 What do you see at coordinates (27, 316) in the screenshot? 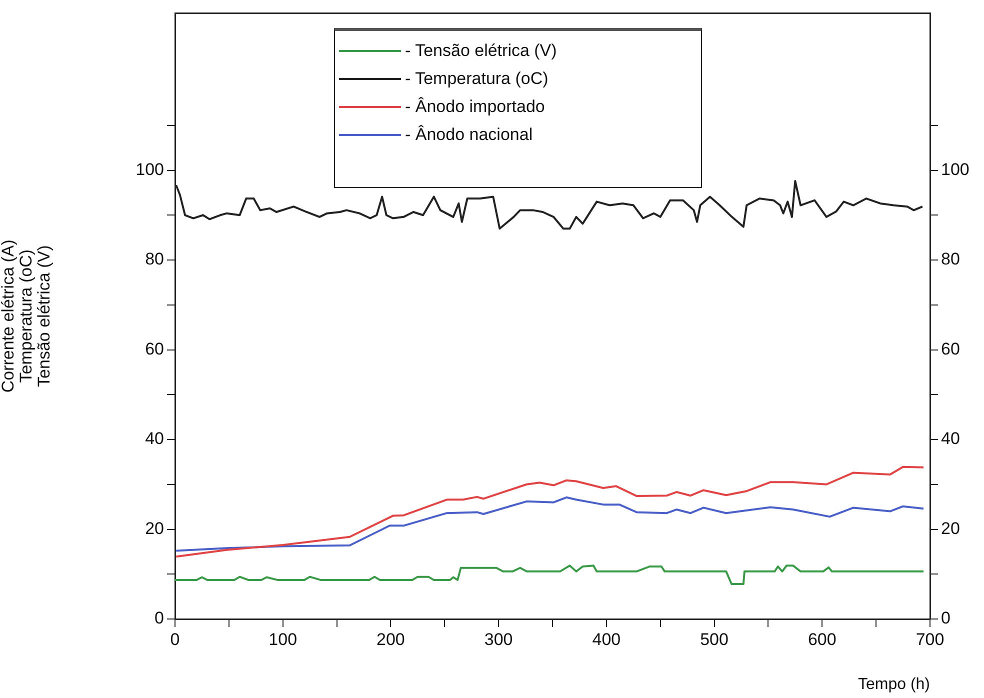
I see `y-axis-title: Corrente elétrica (A) Temperatura (oC) Tensão elétrica (V)` at bounding box center [27, 316].